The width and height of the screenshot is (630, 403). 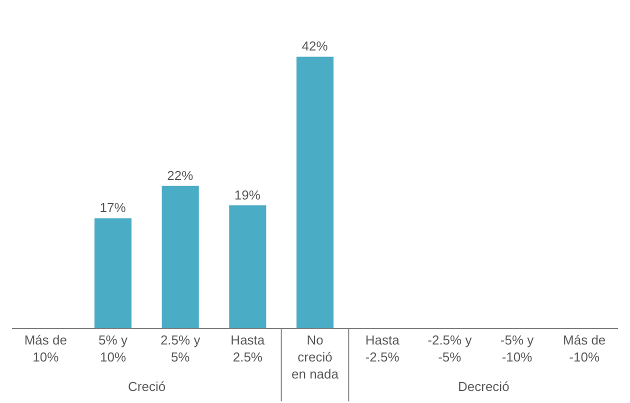 I want to click on data-label: 17%, so click(x=113, y=208).